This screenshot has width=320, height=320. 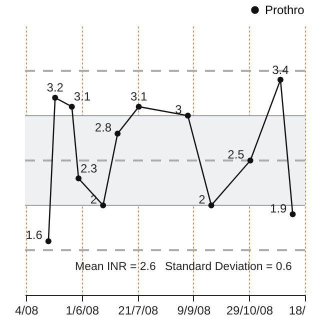 I want to click on data-label: 3.4, so click(x=281, y=69).